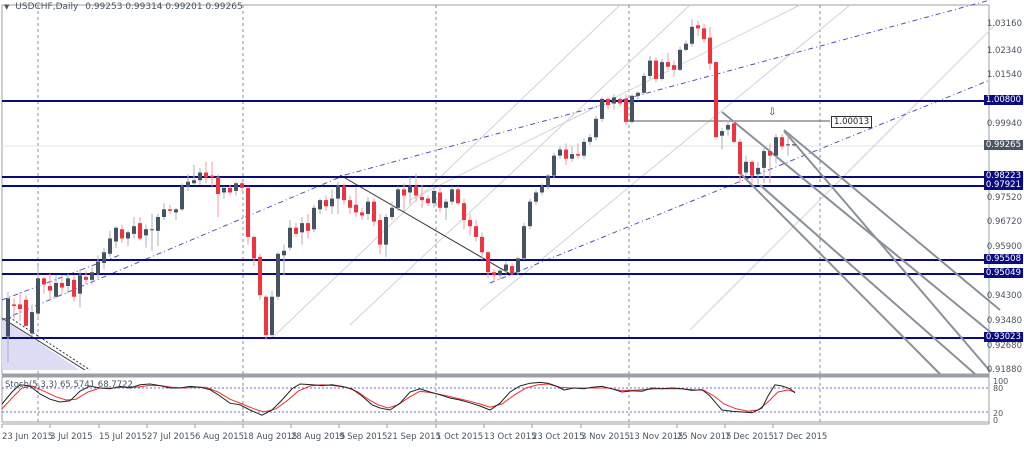 This screenshot has height=450, width=1024. What do you see at coordinates (41, 344) in the screenshot?
I see `shaded-triangle` at bounding box center [41, 344].